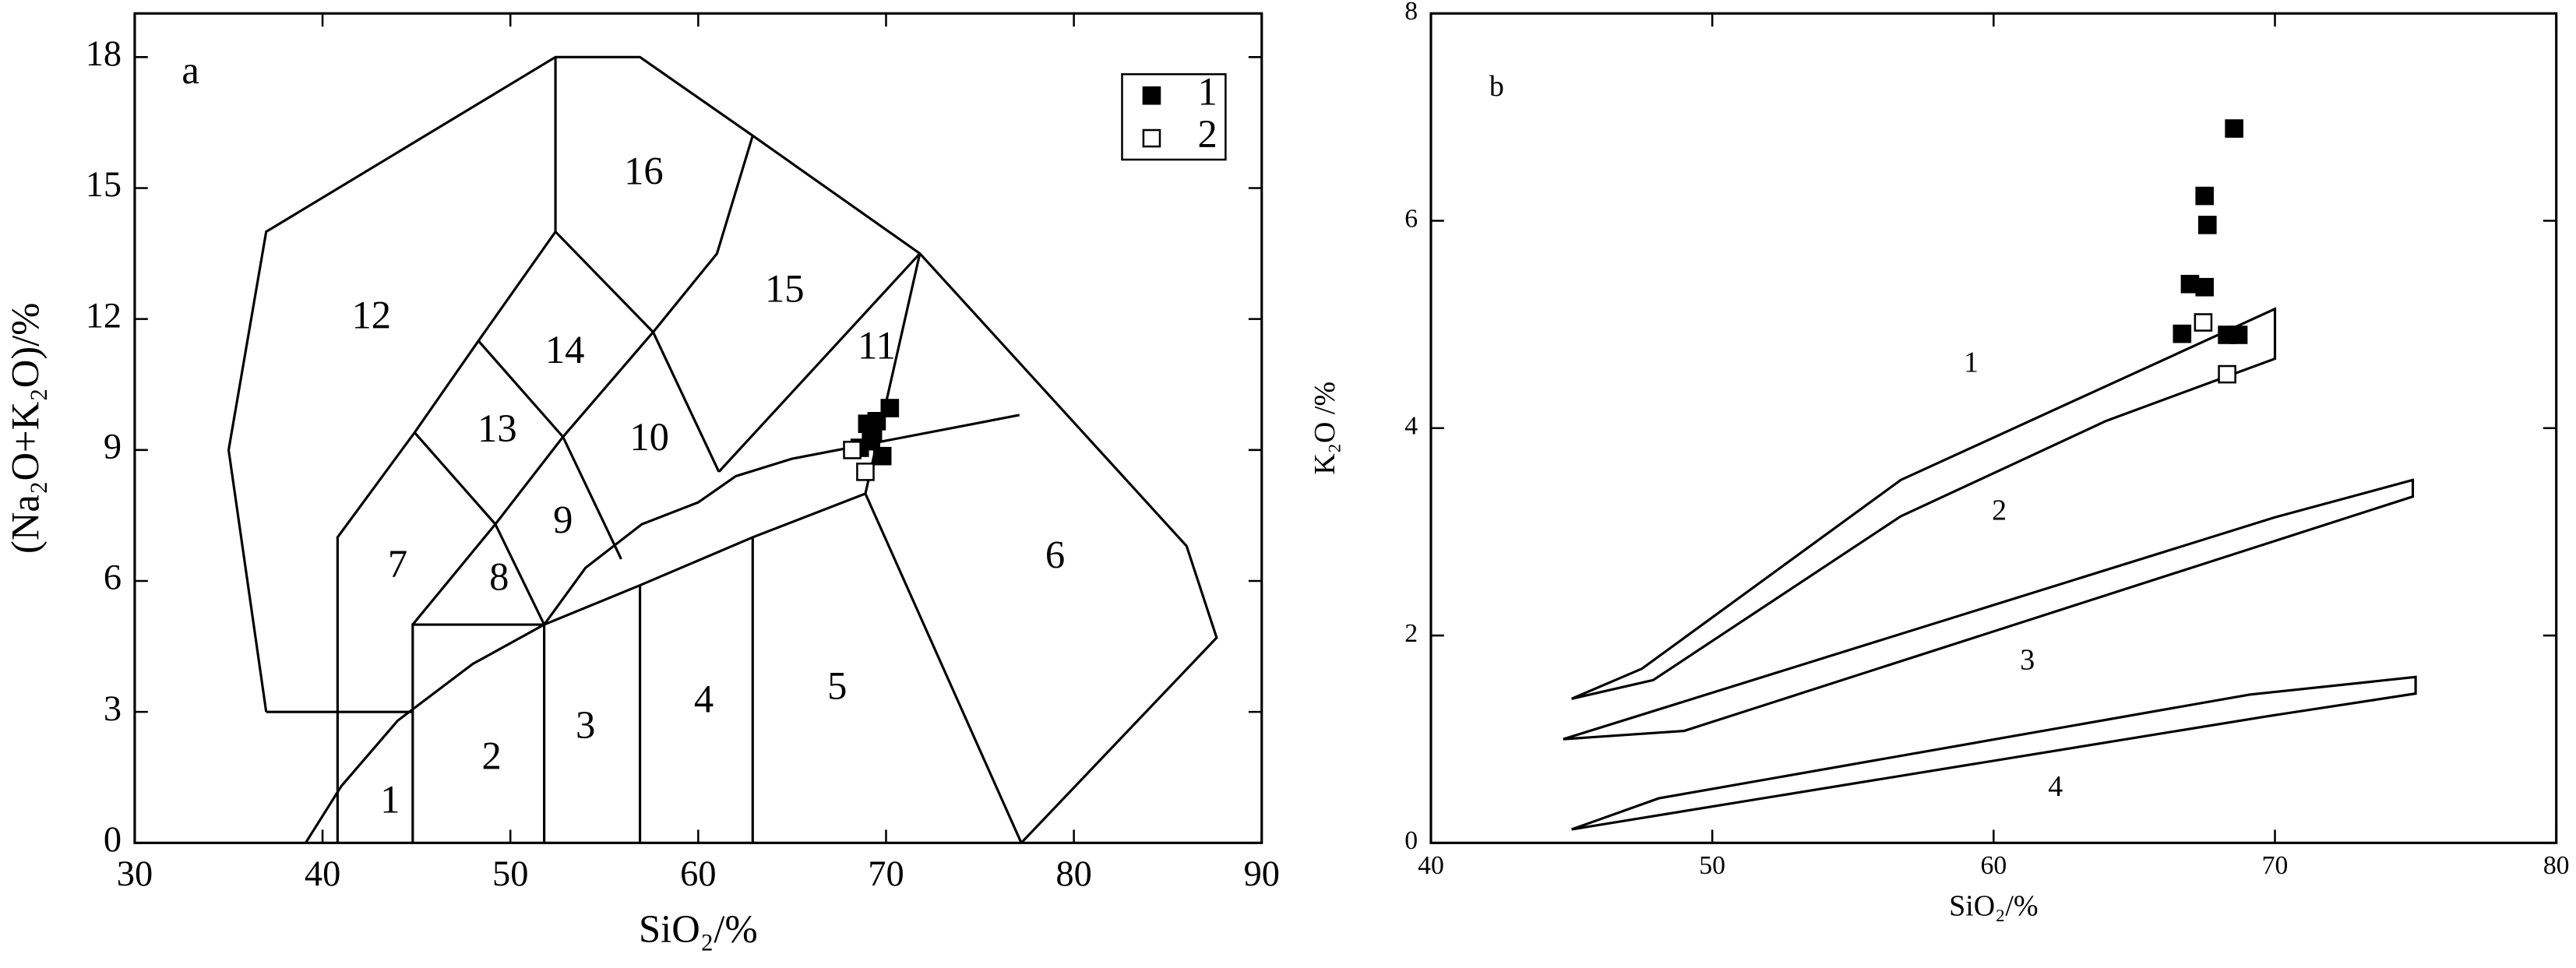  Describe the element at coordinates (190, 70) in the screenshot. I see `panel-label: a` at that location.